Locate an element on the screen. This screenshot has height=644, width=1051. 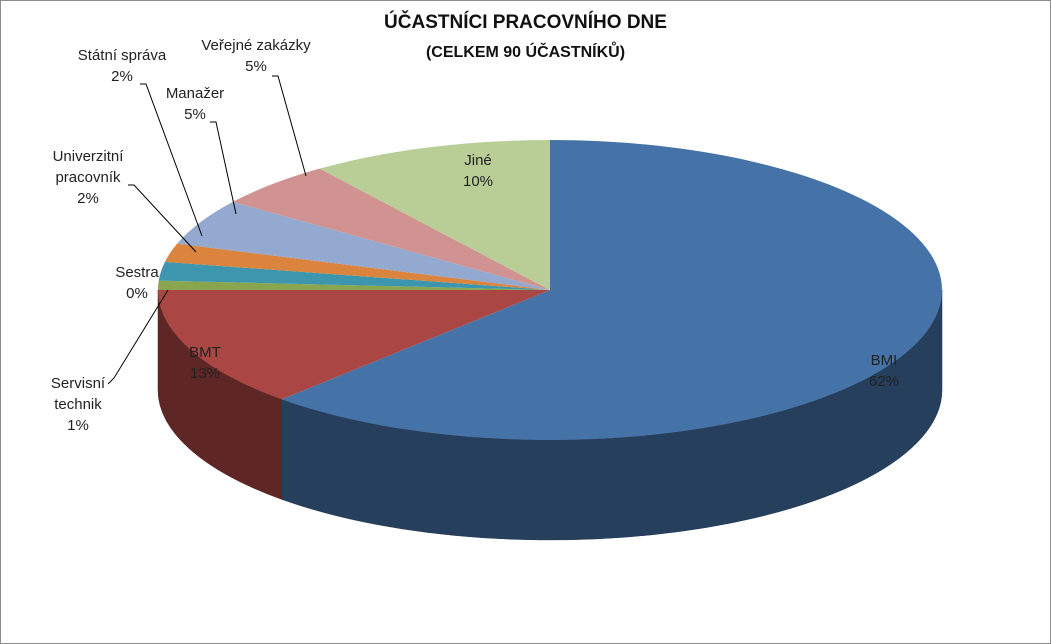
category-label: BMT is located at coordinates (205, 352).